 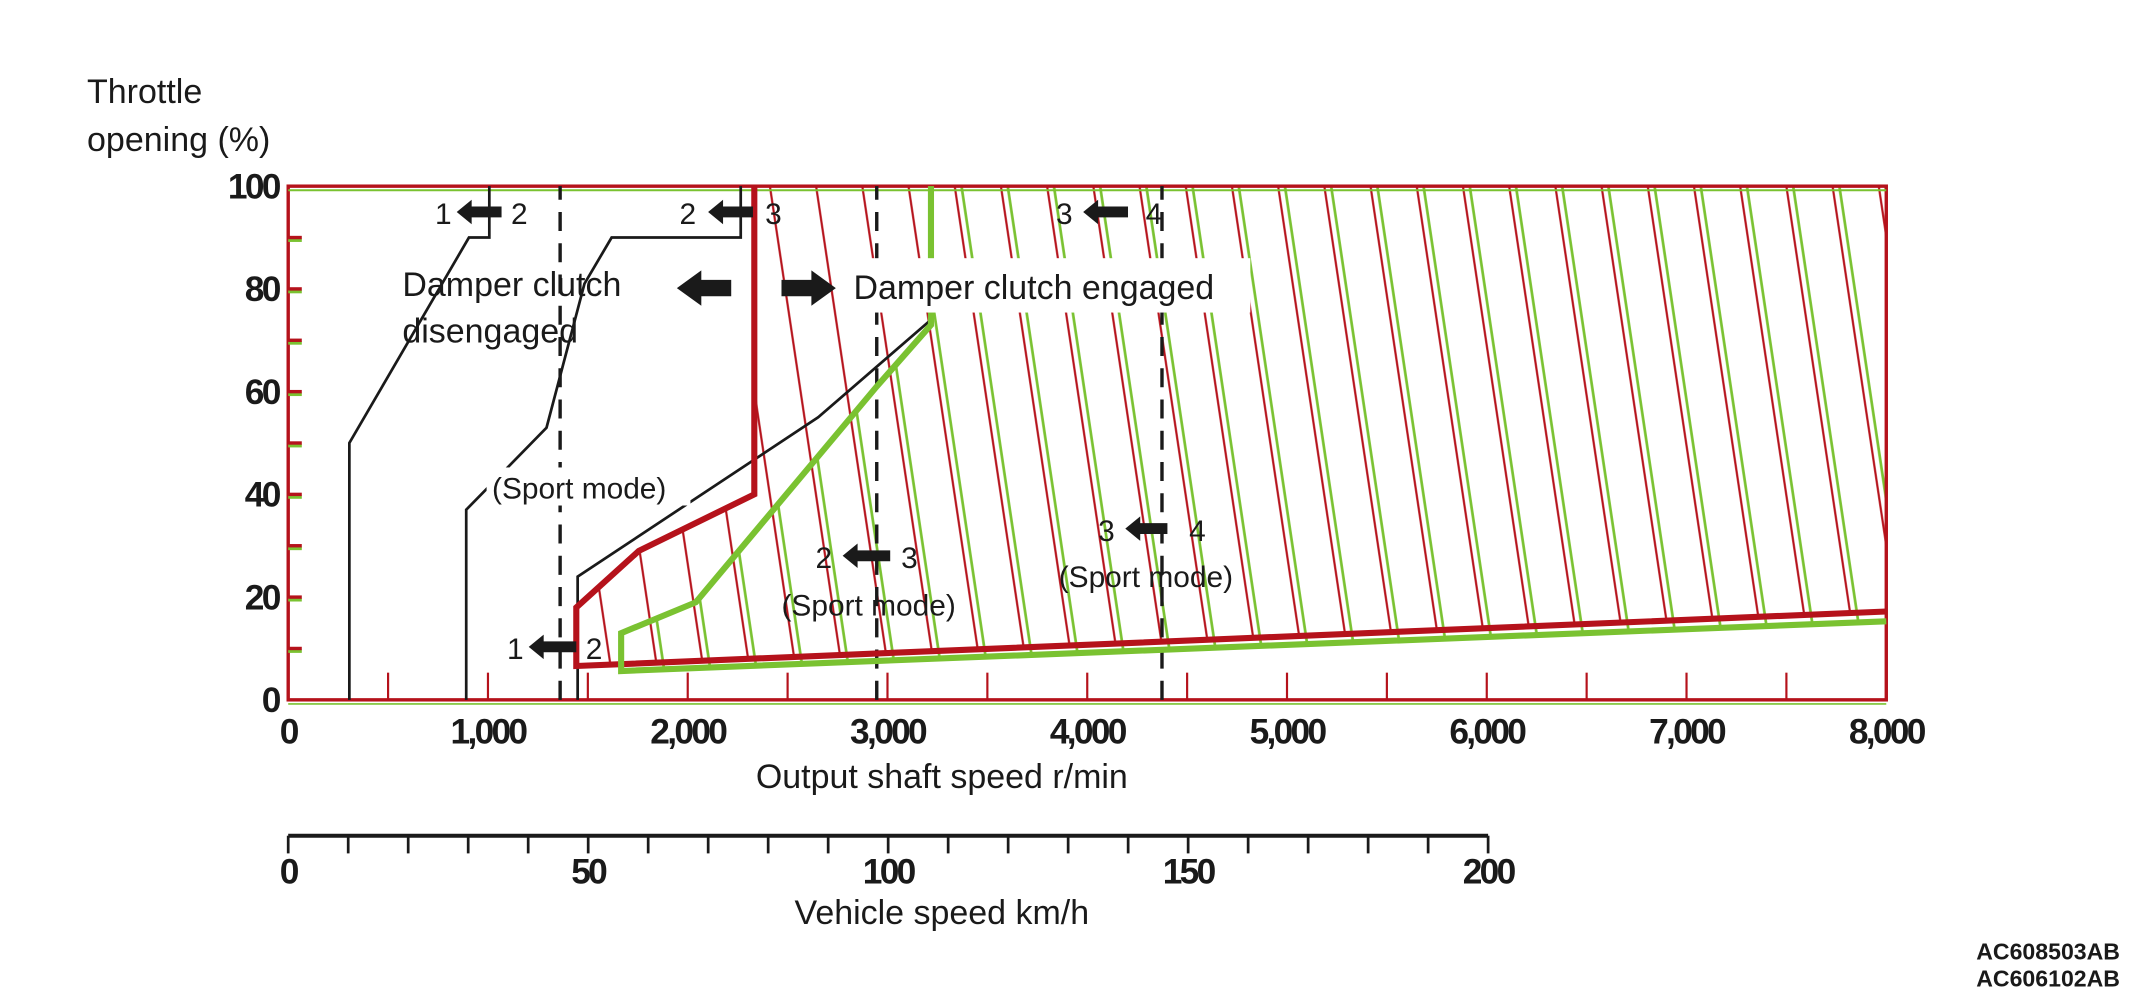 I want to click on engaged-label: Damper clutch engaged, so click(x=1034, y=288).